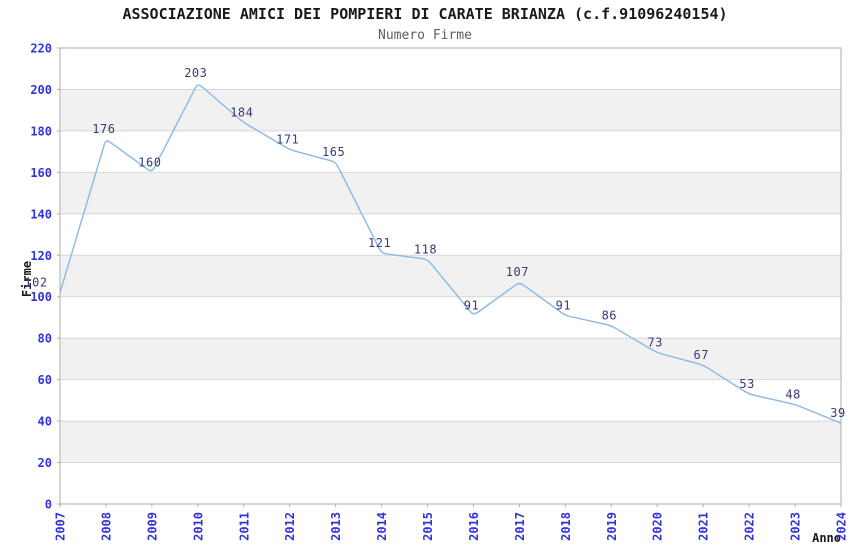  I want to click on point-label: 39, so click(837, 413).